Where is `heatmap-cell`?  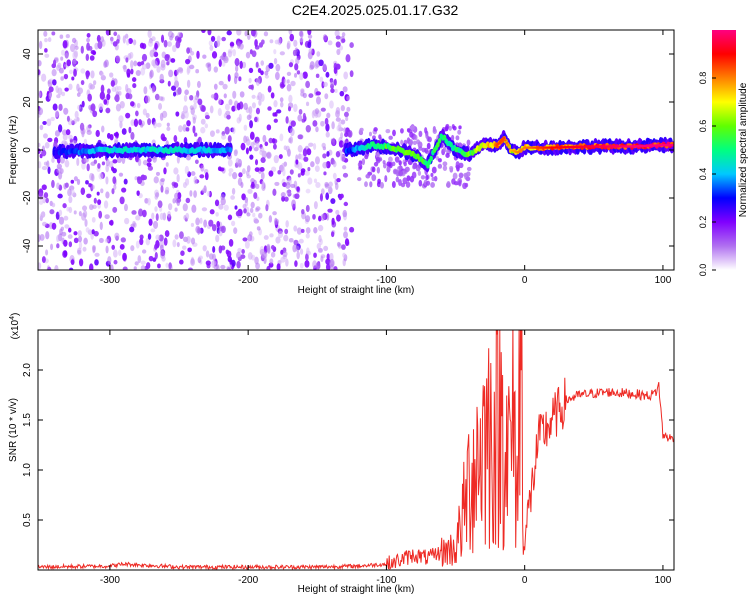 heatmap-cell is located at coordinates (505, 140).